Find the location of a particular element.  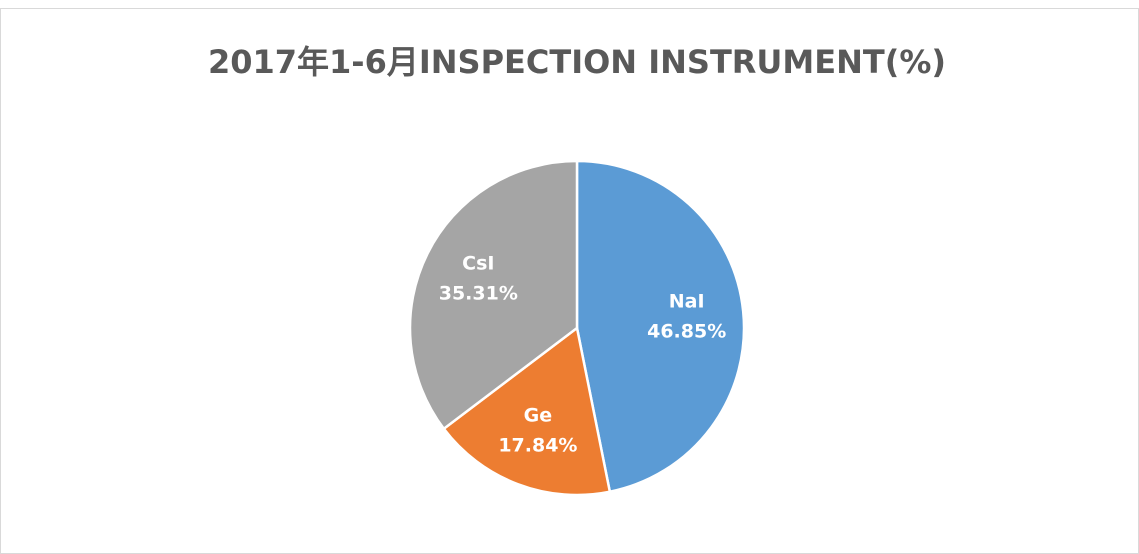

slice-value: 46.85% is located at coordinates (686, 332).